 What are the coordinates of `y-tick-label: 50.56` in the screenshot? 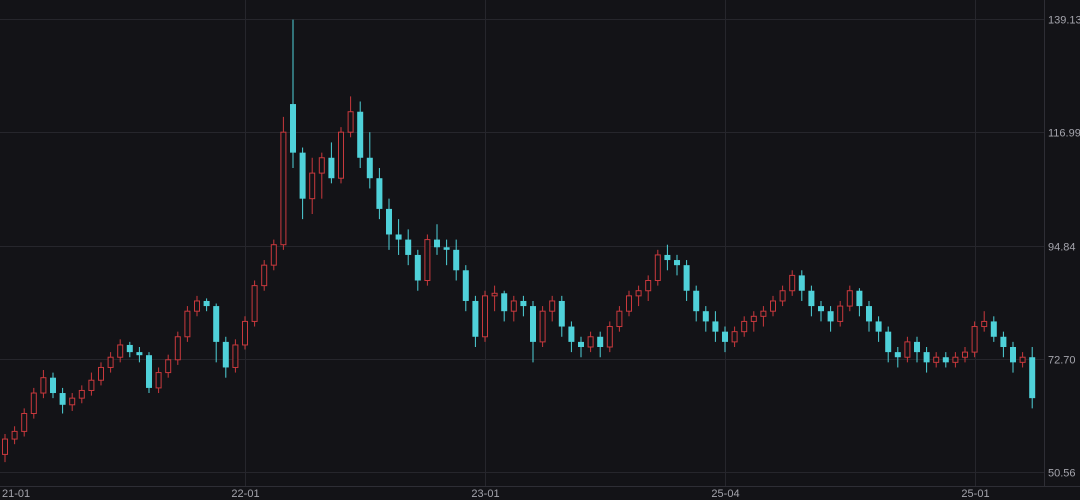 It's located at (1062, 474).